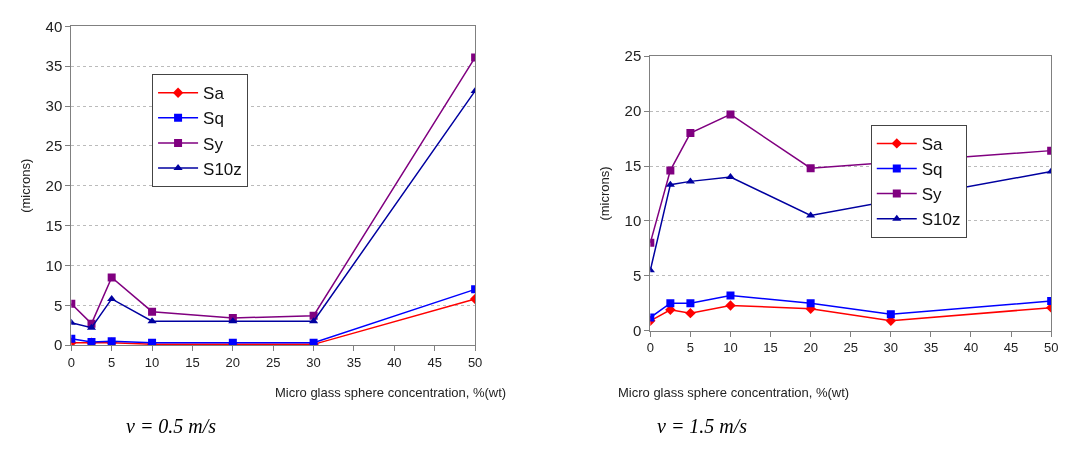  What do you see at coordinates (54, 106) in the screenshot?
I see `y-tick-label: 30` at bounding box center [54, 106].